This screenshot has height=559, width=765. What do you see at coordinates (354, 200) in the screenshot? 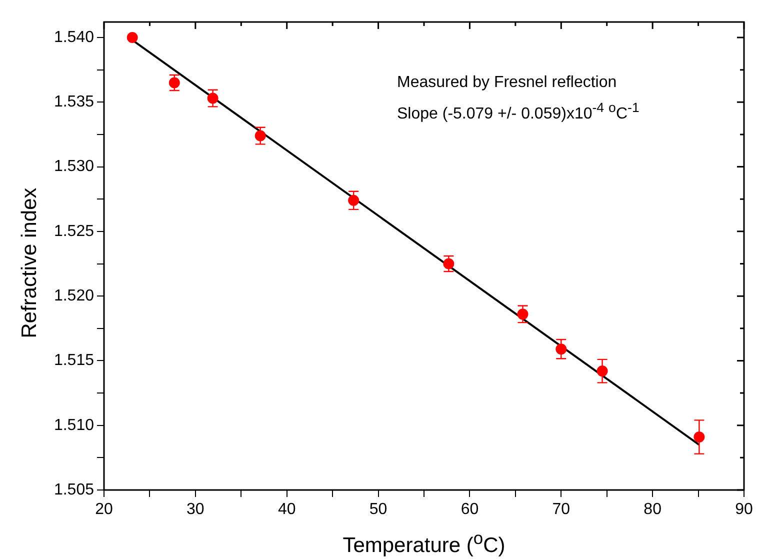
I see `point` at bounding box center [354, 200].